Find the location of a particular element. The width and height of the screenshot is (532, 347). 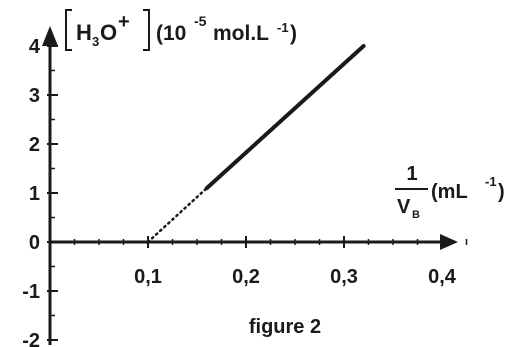

y-tick-label: 1 is located at coordinates (34, 194).